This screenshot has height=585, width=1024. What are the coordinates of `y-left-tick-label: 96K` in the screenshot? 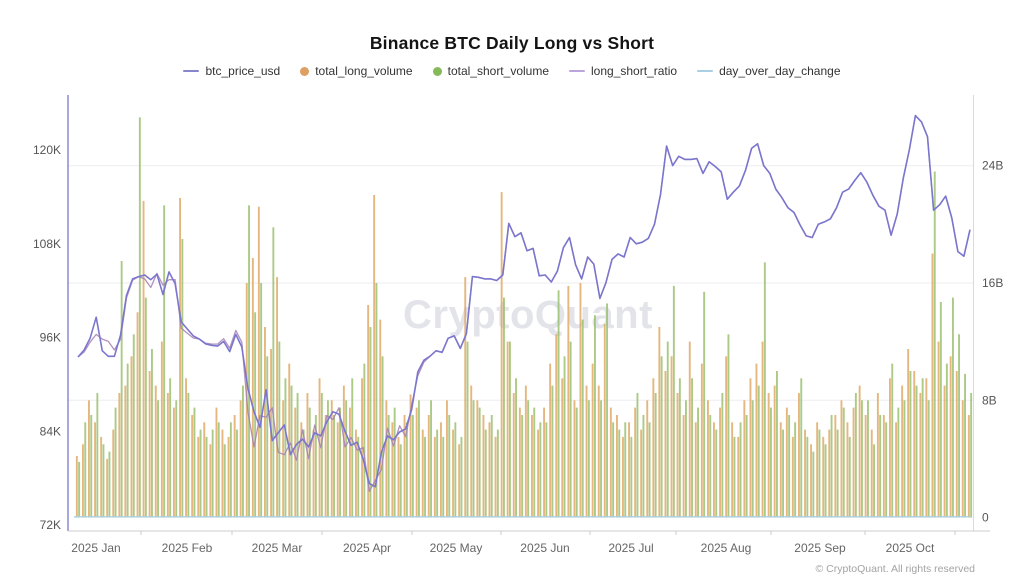 It's located at (50, 338).